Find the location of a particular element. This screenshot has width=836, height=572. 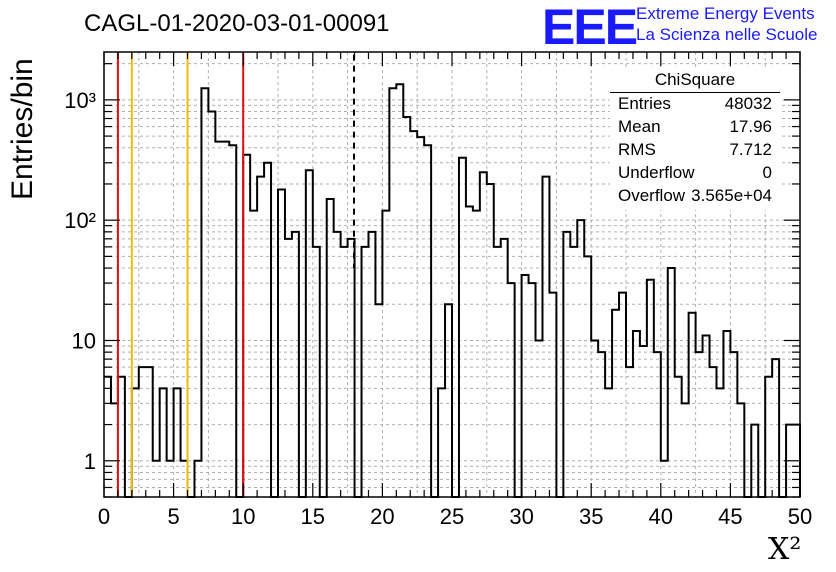

logo-line-2: La Scienza nelle Scuole is located at coordinates (727, 34).